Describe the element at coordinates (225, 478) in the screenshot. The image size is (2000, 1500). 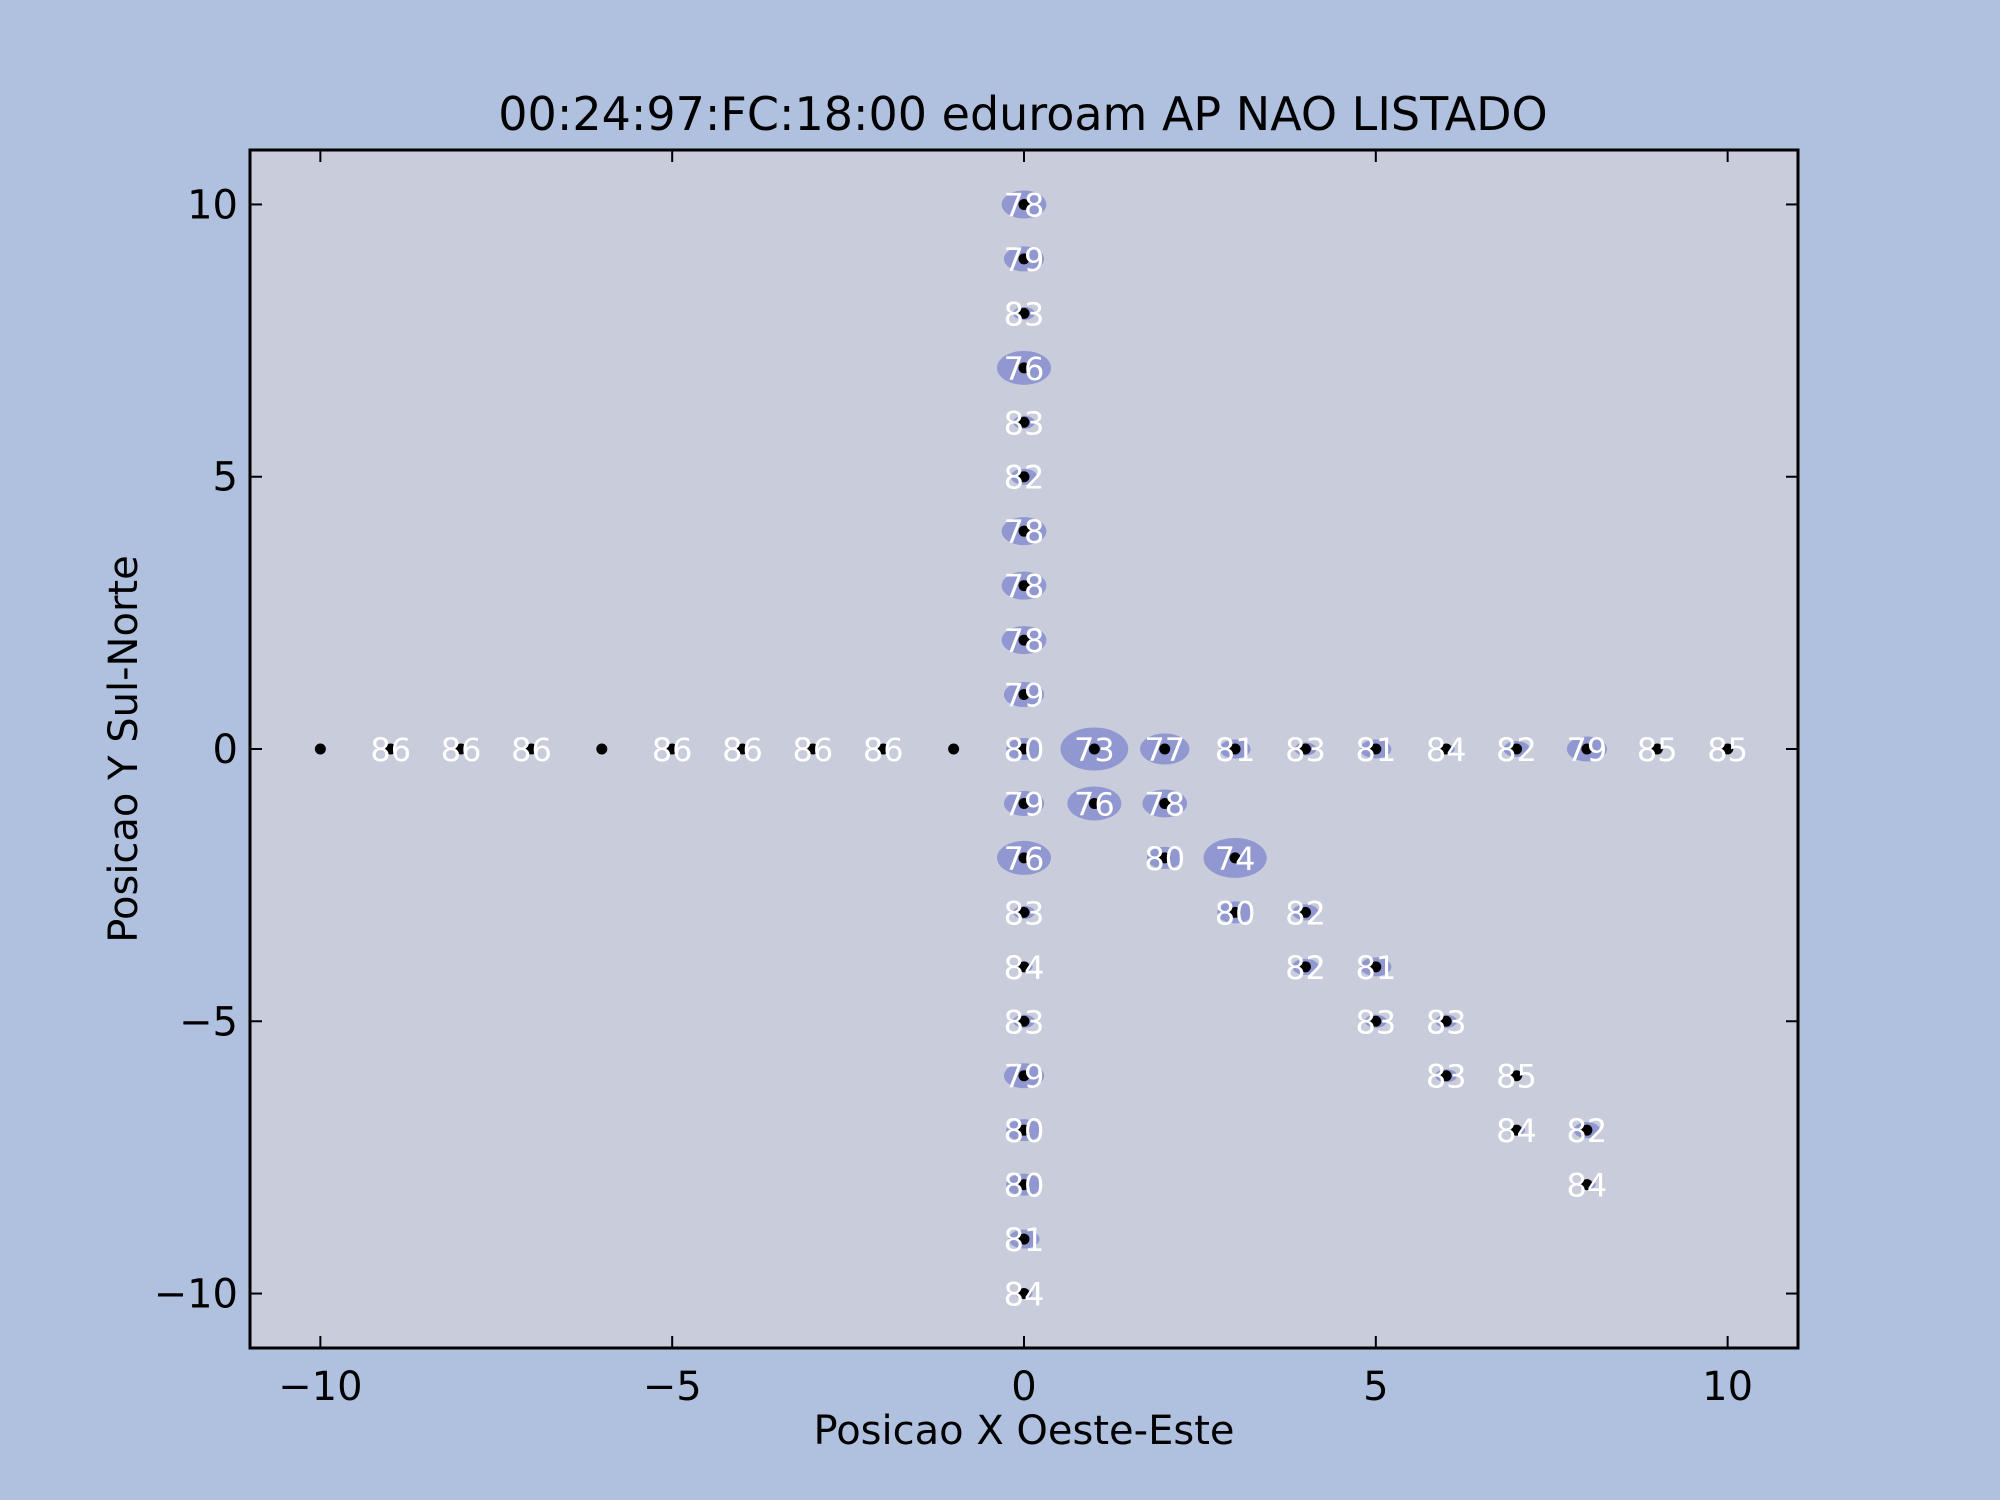
I see `y-tick-label: 5` at that location.